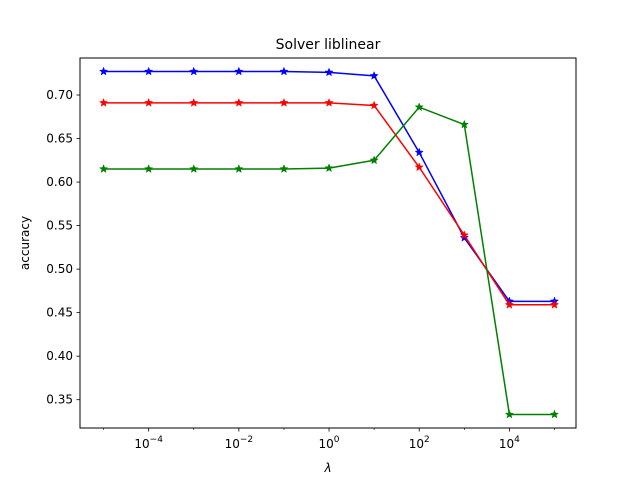 This screenshot has height=484, width=640. I want to click on y-tick-label: 0.70, so click(59, 95).